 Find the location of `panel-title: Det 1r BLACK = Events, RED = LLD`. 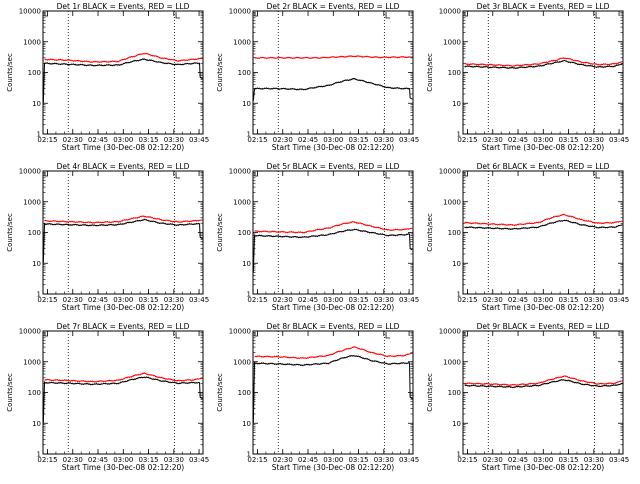

panel-title: Det 1r BLACK = Events, RED = LLD is located at coordinates (123, 6).